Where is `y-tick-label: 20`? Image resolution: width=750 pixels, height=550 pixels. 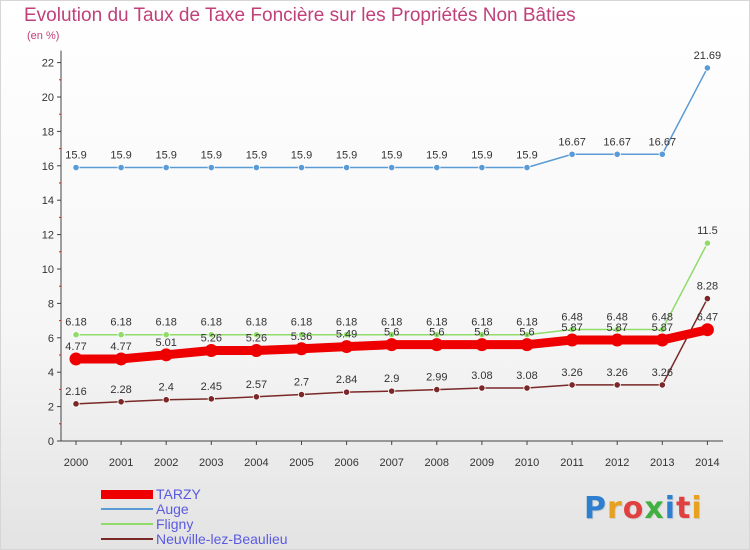 y-tick-label: 20 is located at coordinates (48, 98).